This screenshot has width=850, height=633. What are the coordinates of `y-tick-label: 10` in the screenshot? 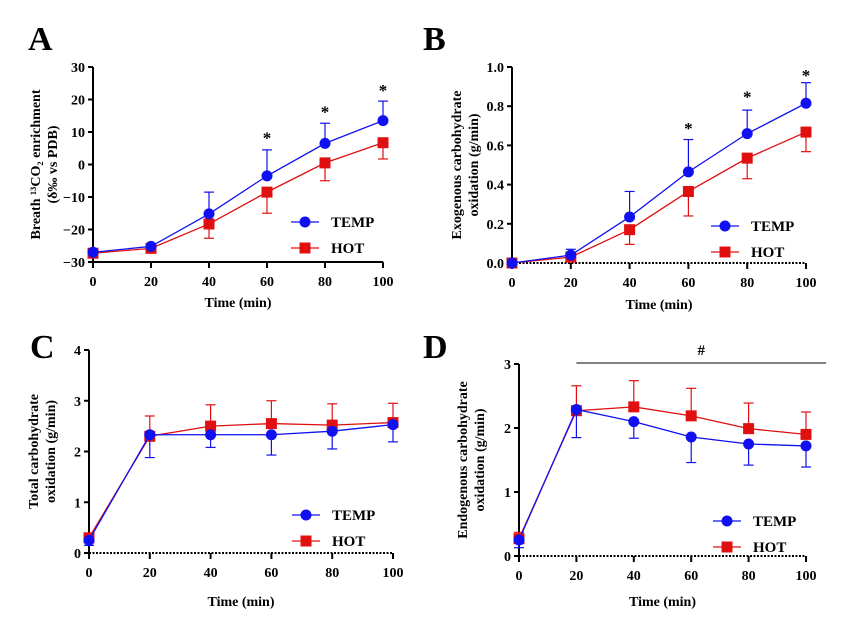 It's located at (78, 133).